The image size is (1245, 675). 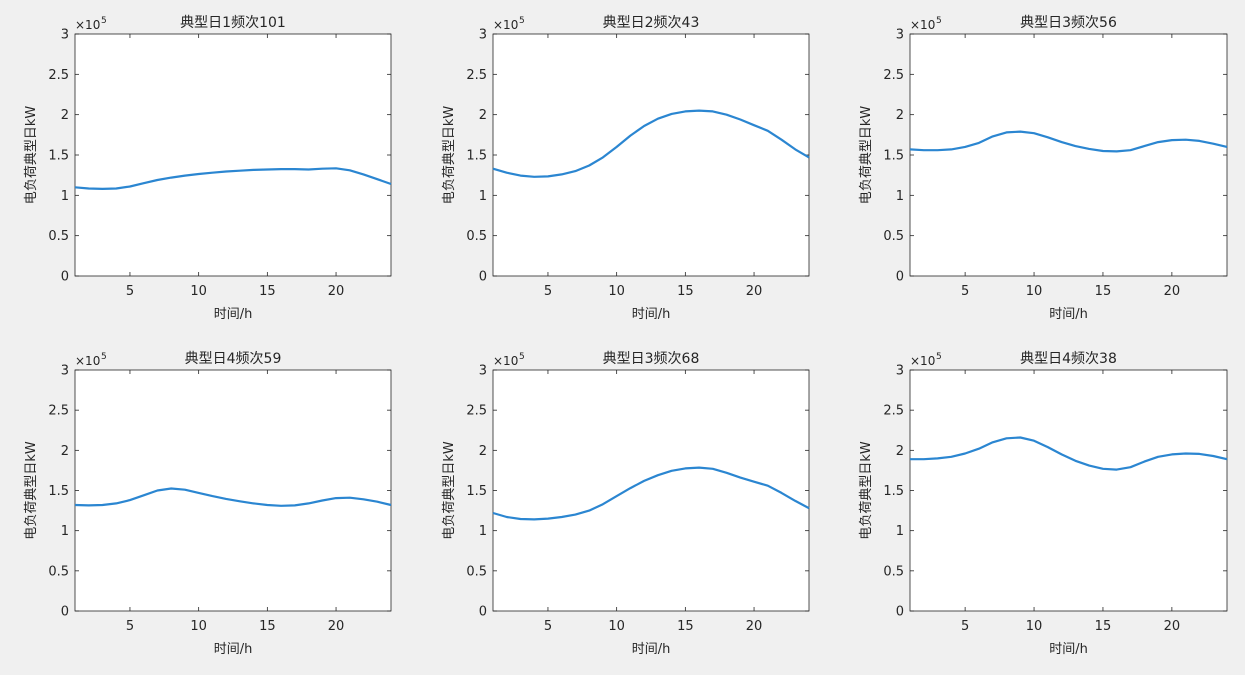 I want to click on subplot-title: 典型日1频次101, so click(x=233, y=23).